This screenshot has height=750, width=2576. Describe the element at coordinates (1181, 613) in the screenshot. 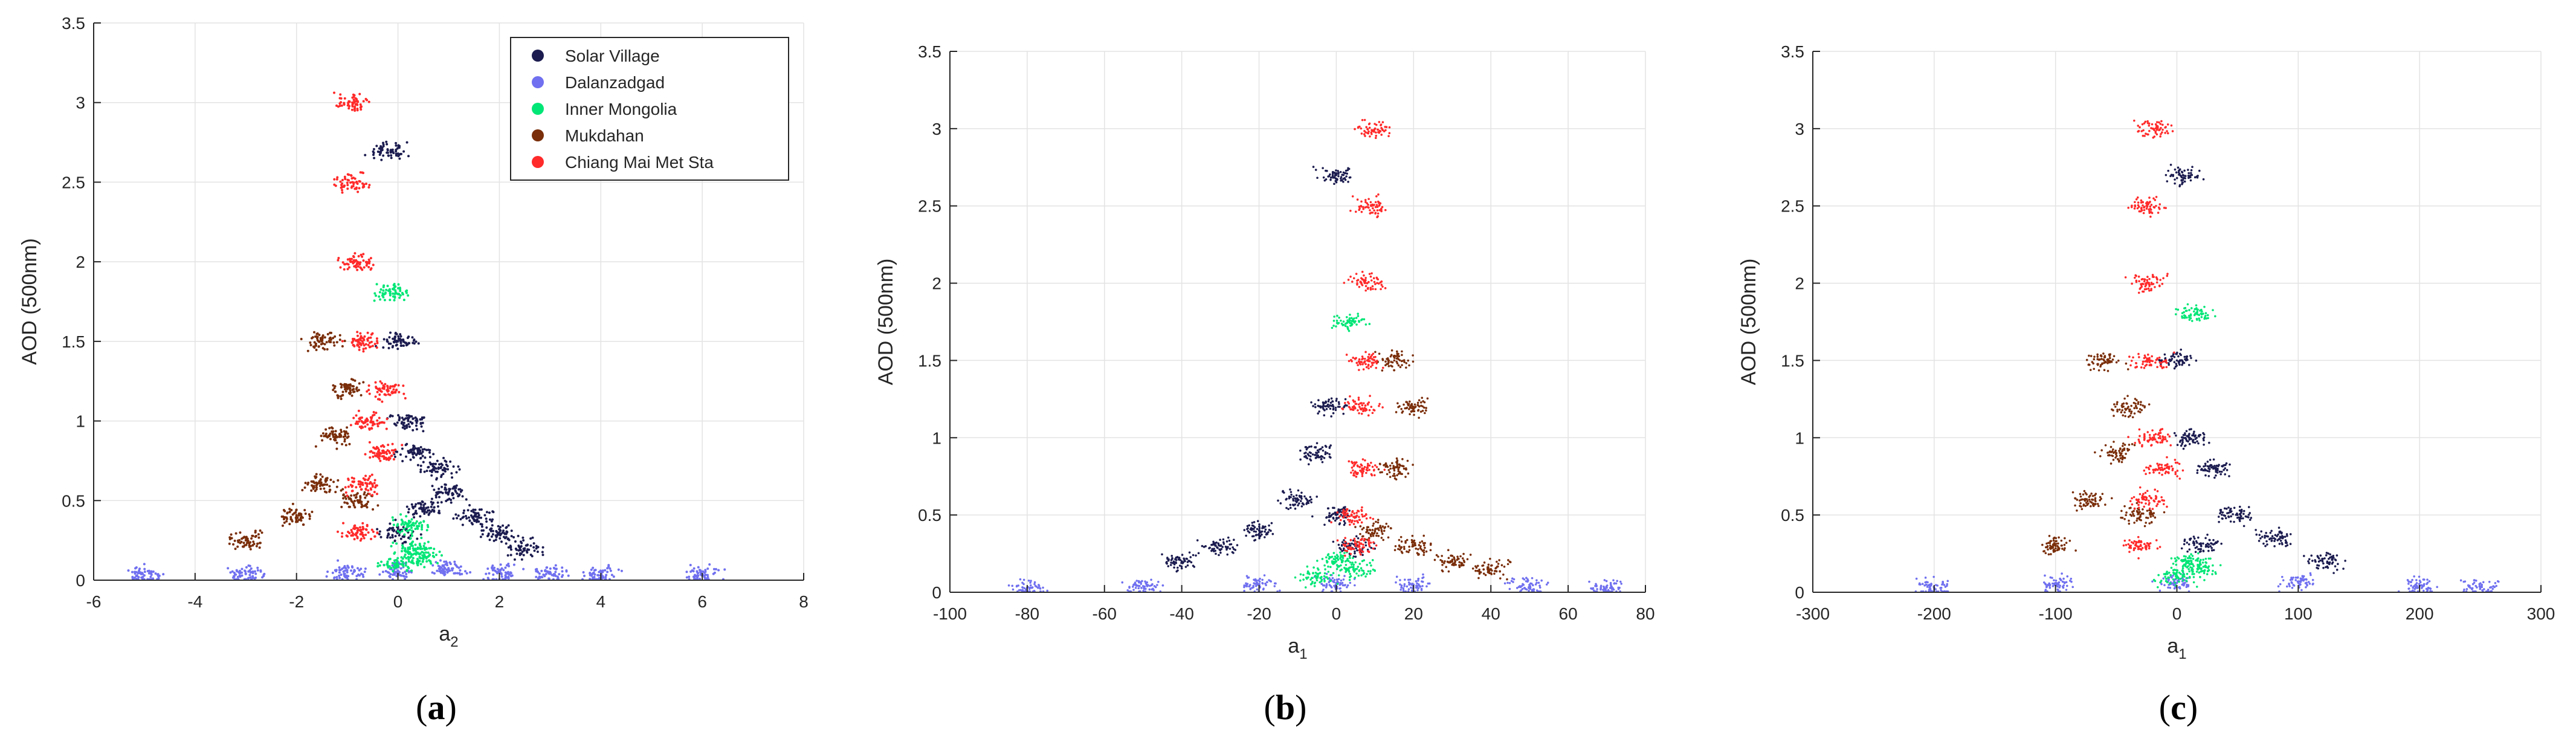

I see `x-tick-label: -40` at that location.